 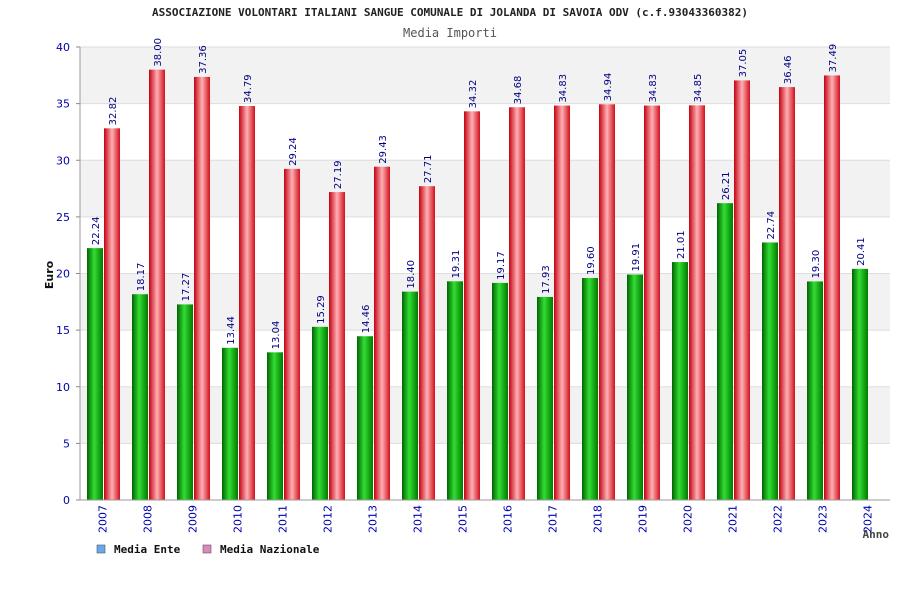 I want to click on x-tick-label: 2020, so click(x=688, y=519).